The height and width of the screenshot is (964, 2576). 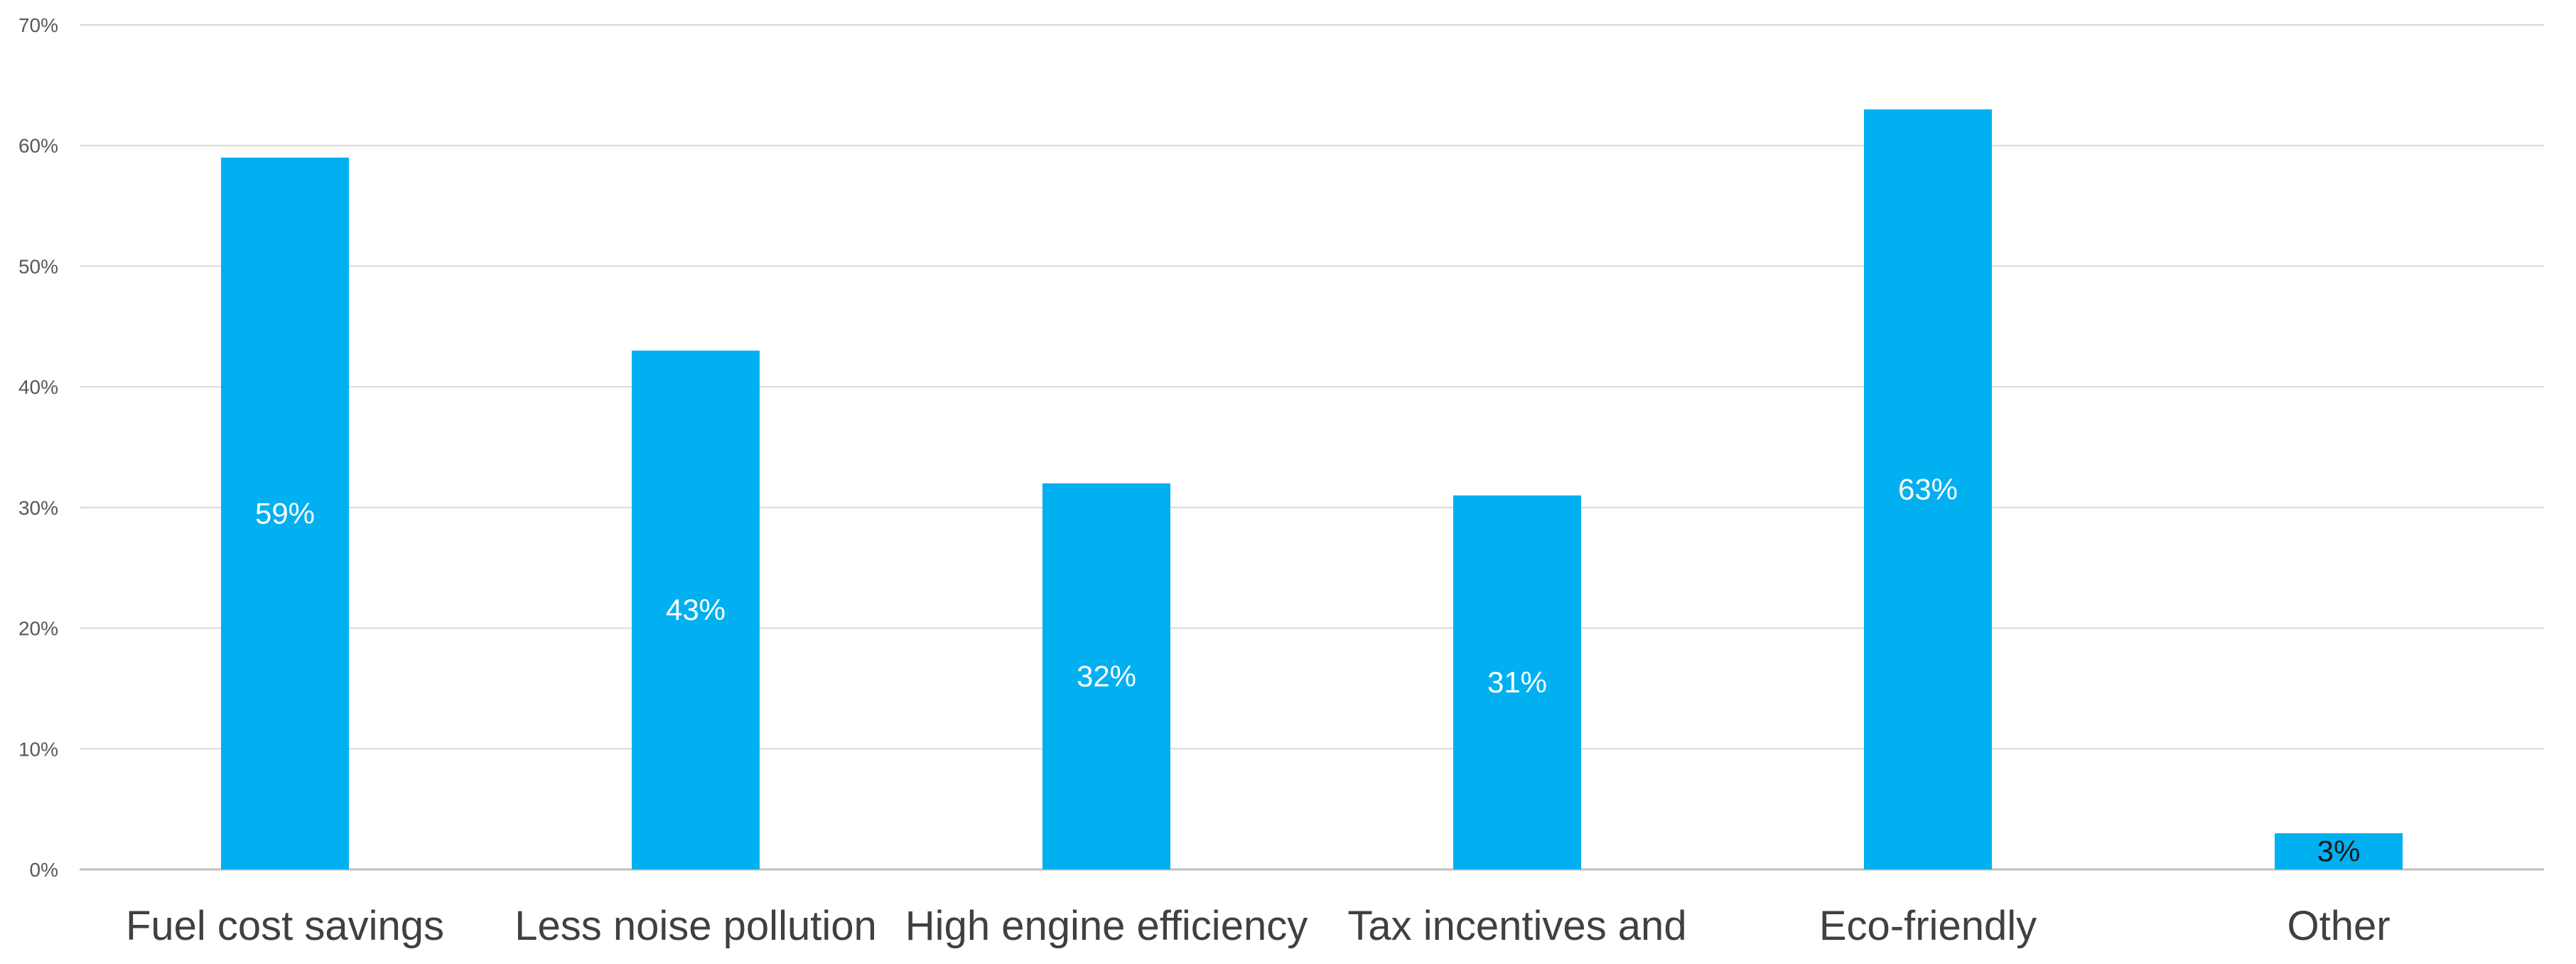 I want to click on bar-value-label: 31%, so click(x=1517, y=682).